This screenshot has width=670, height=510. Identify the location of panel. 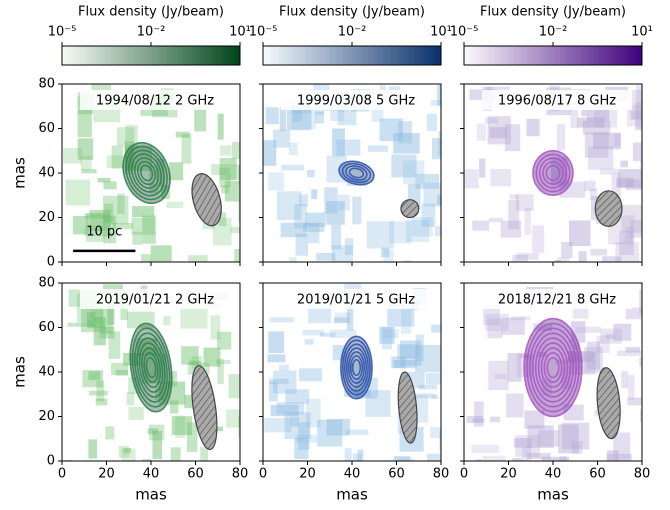
(151, 372).